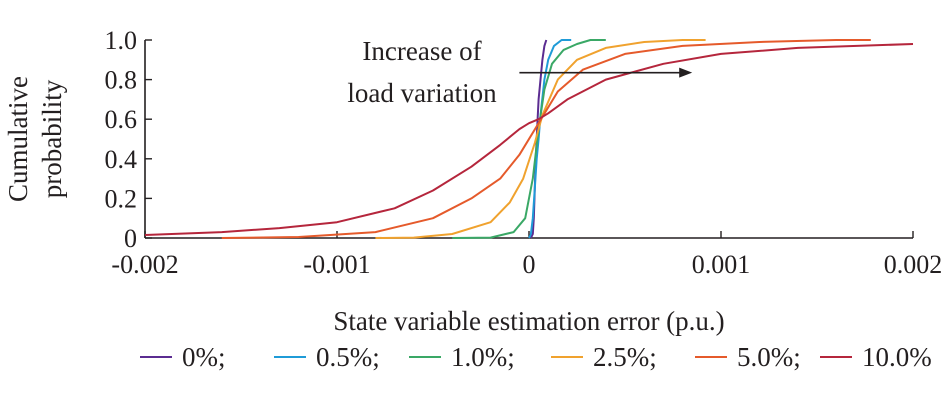  I want to click on x-tick-label: 0.002, so click(913, 264).